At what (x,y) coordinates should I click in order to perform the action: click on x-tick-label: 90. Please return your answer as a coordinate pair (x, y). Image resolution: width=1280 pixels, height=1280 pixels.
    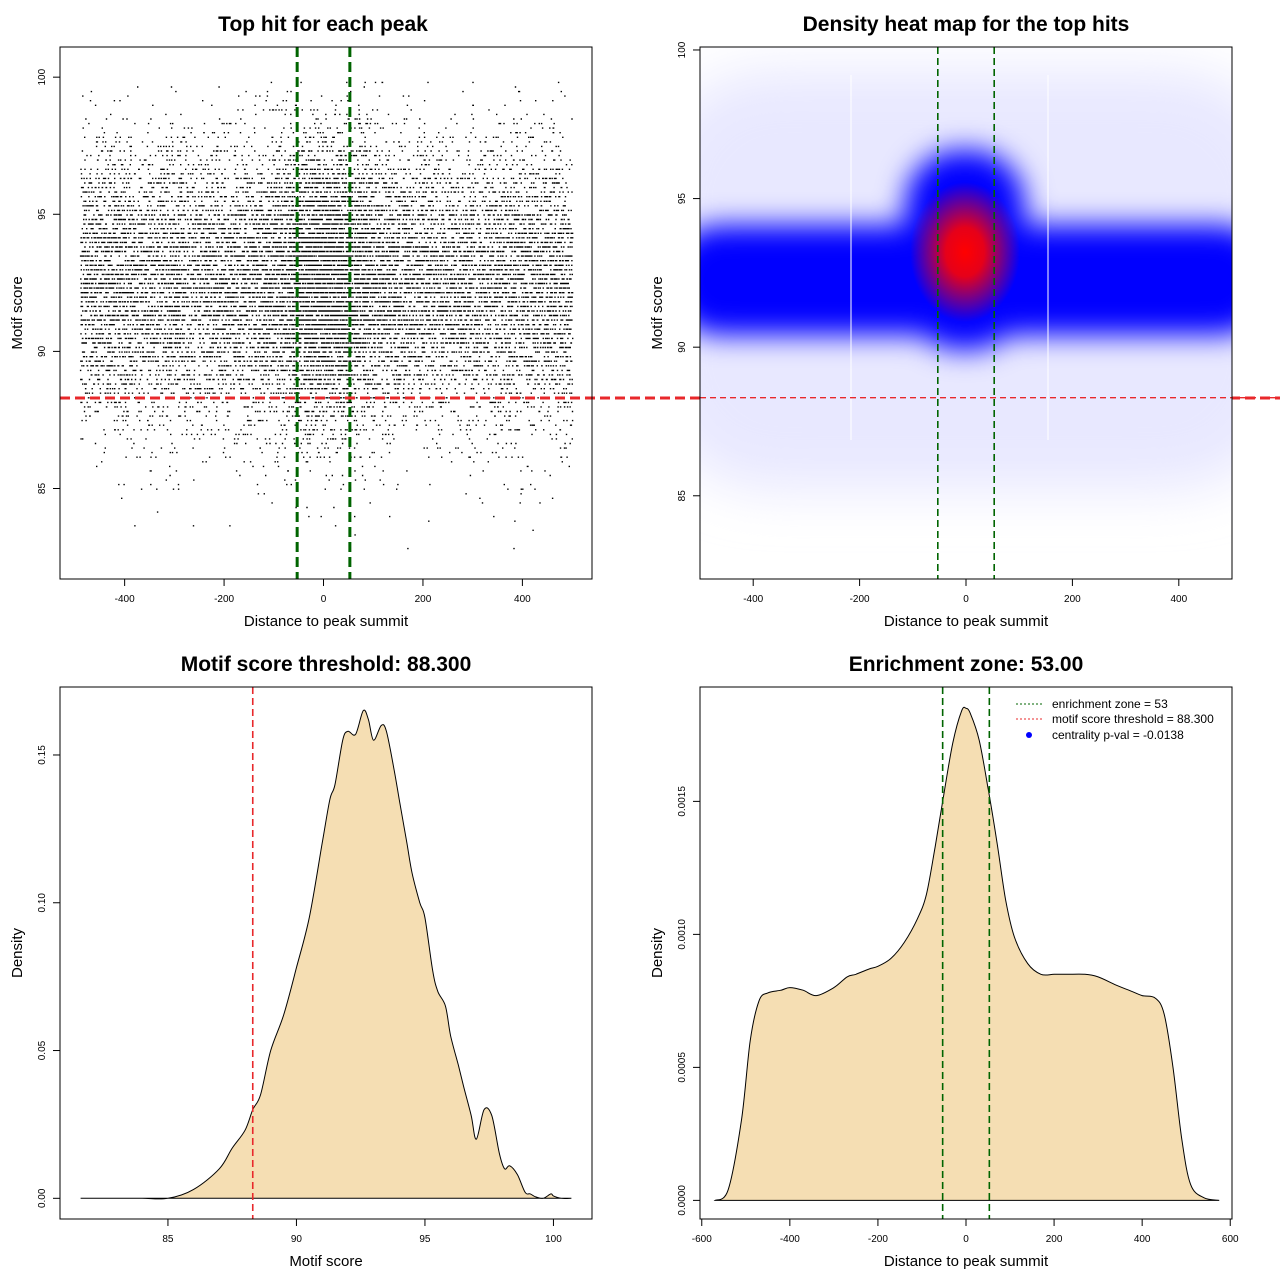
    Looking at the image, I should click on (297, 1239).